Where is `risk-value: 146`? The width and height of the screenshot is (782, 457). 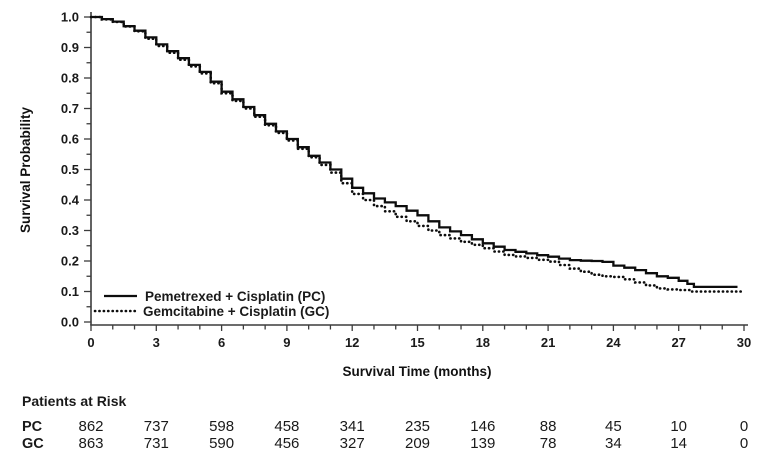
risk-value: 146 is located at coordinates (482, 426).